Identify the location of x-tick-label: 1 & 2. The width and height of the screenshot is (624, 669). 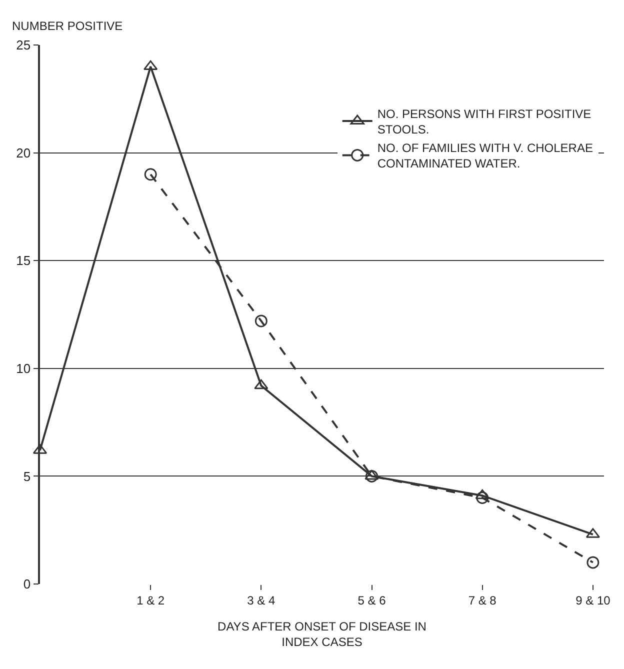
(150, 600).